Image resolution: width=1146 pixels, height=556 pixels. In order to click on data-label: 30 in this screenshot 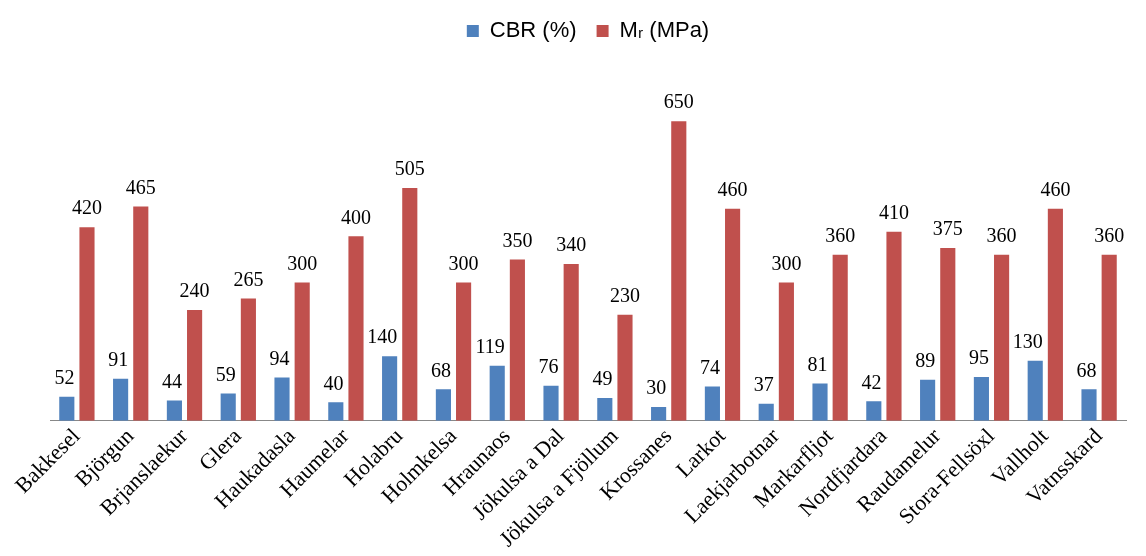, I will do `click(656, 387)`.